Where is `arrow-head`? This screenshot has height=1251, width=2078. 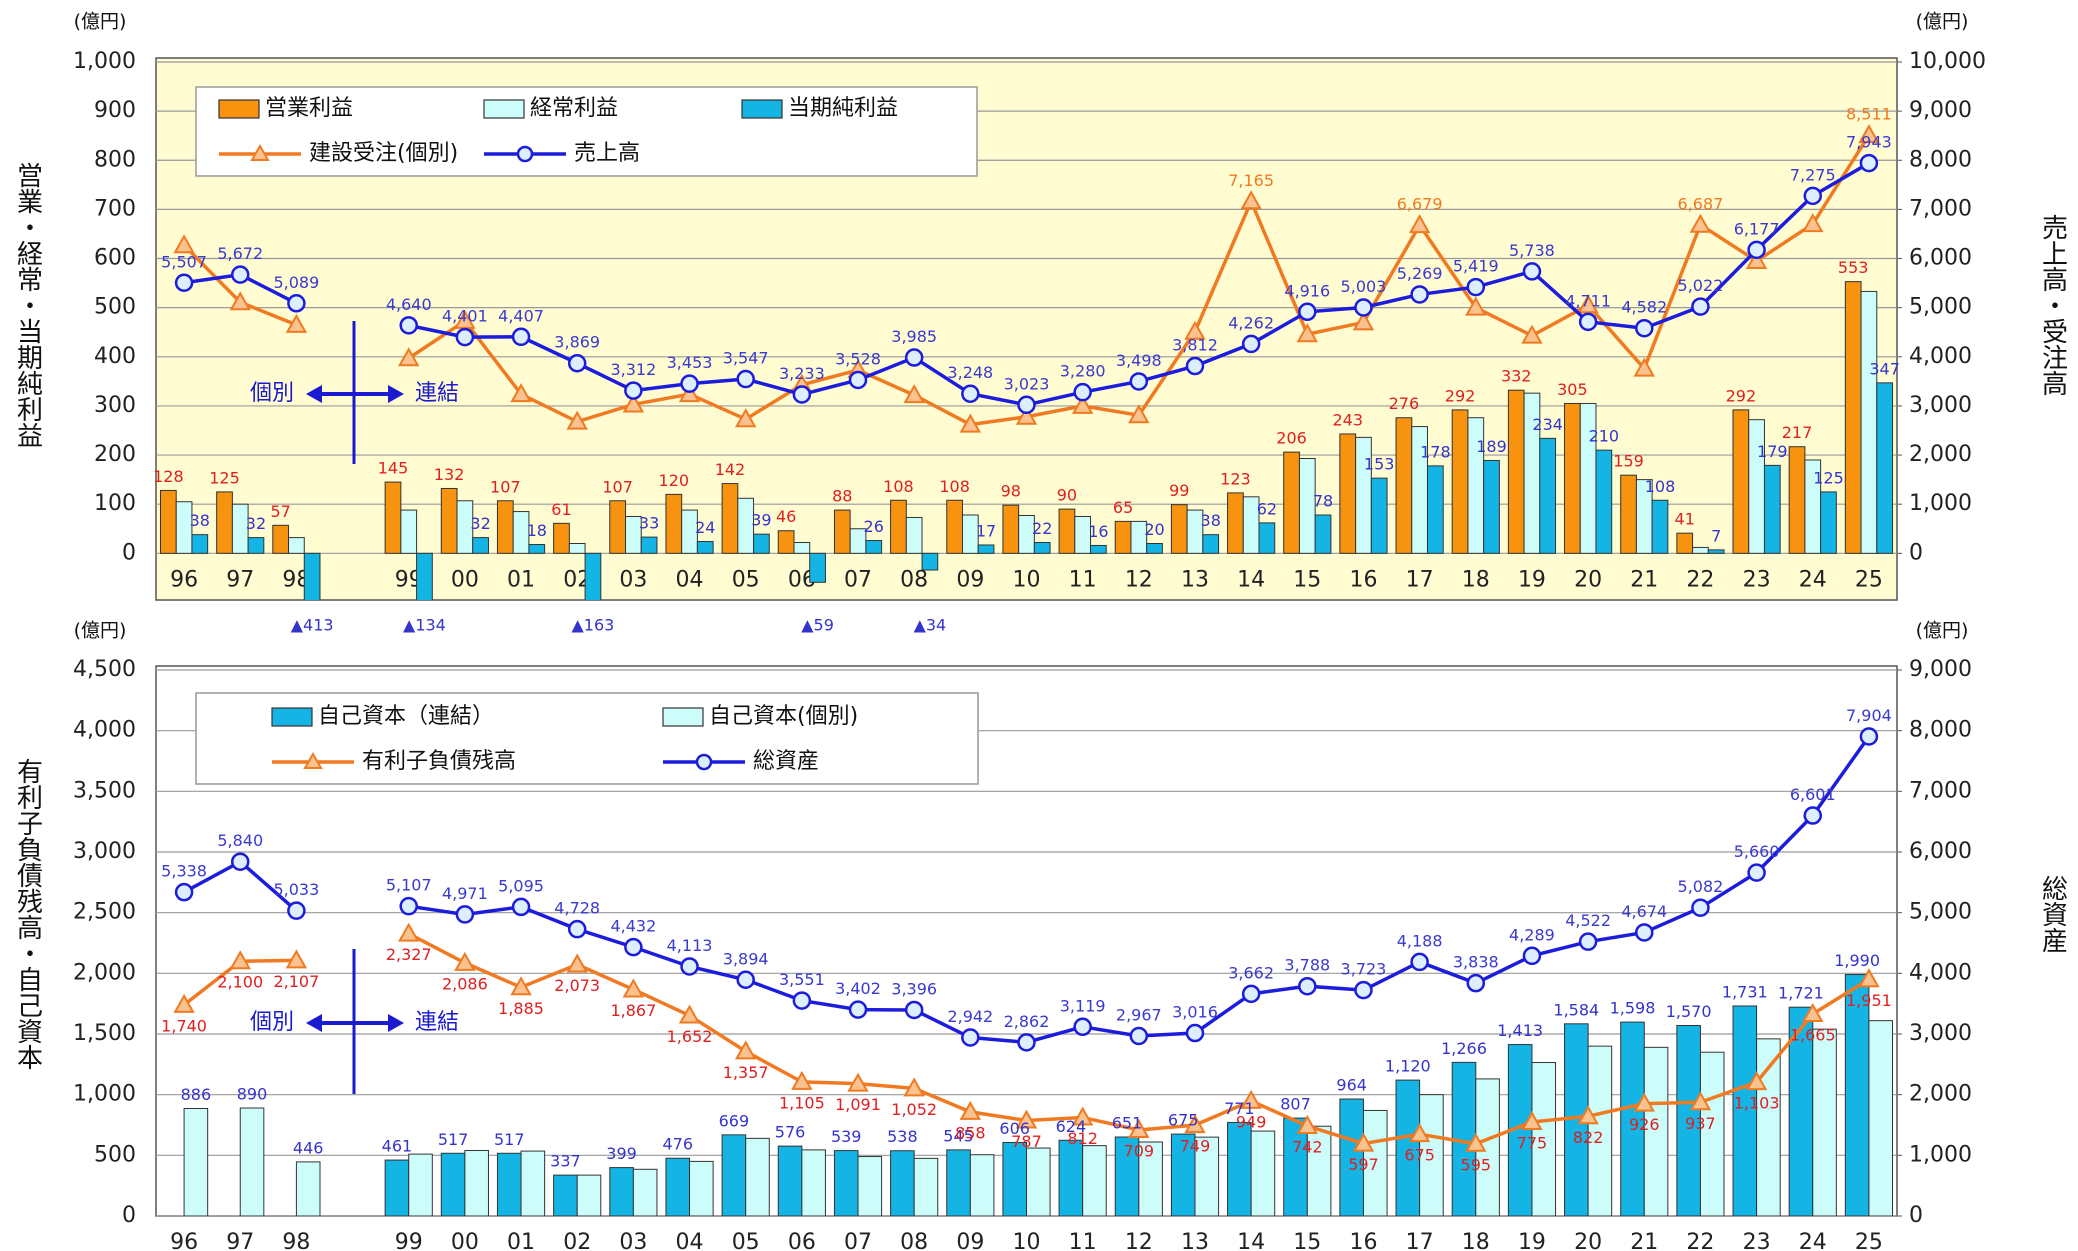
arrow-head is located at coordinates (396, 394).